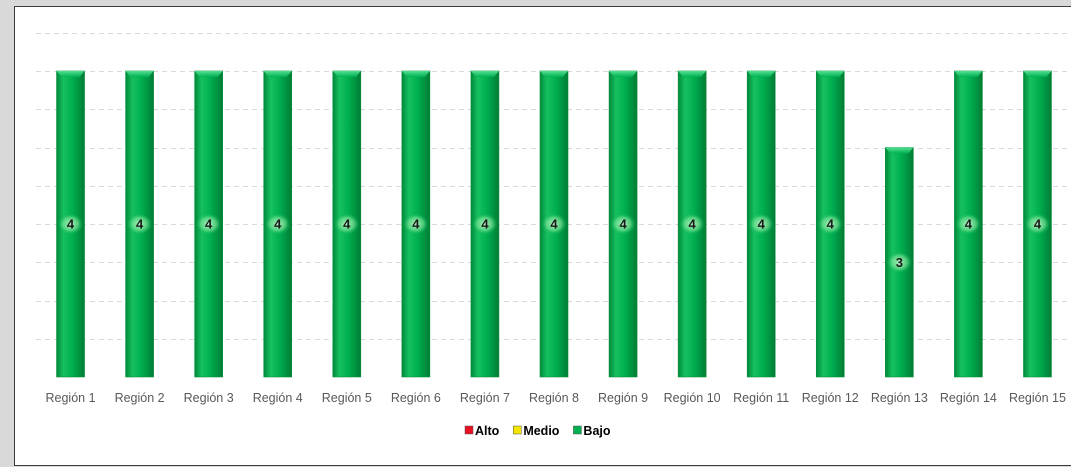  I want to click on x-tick-label: Región 11, so click(761, 398).